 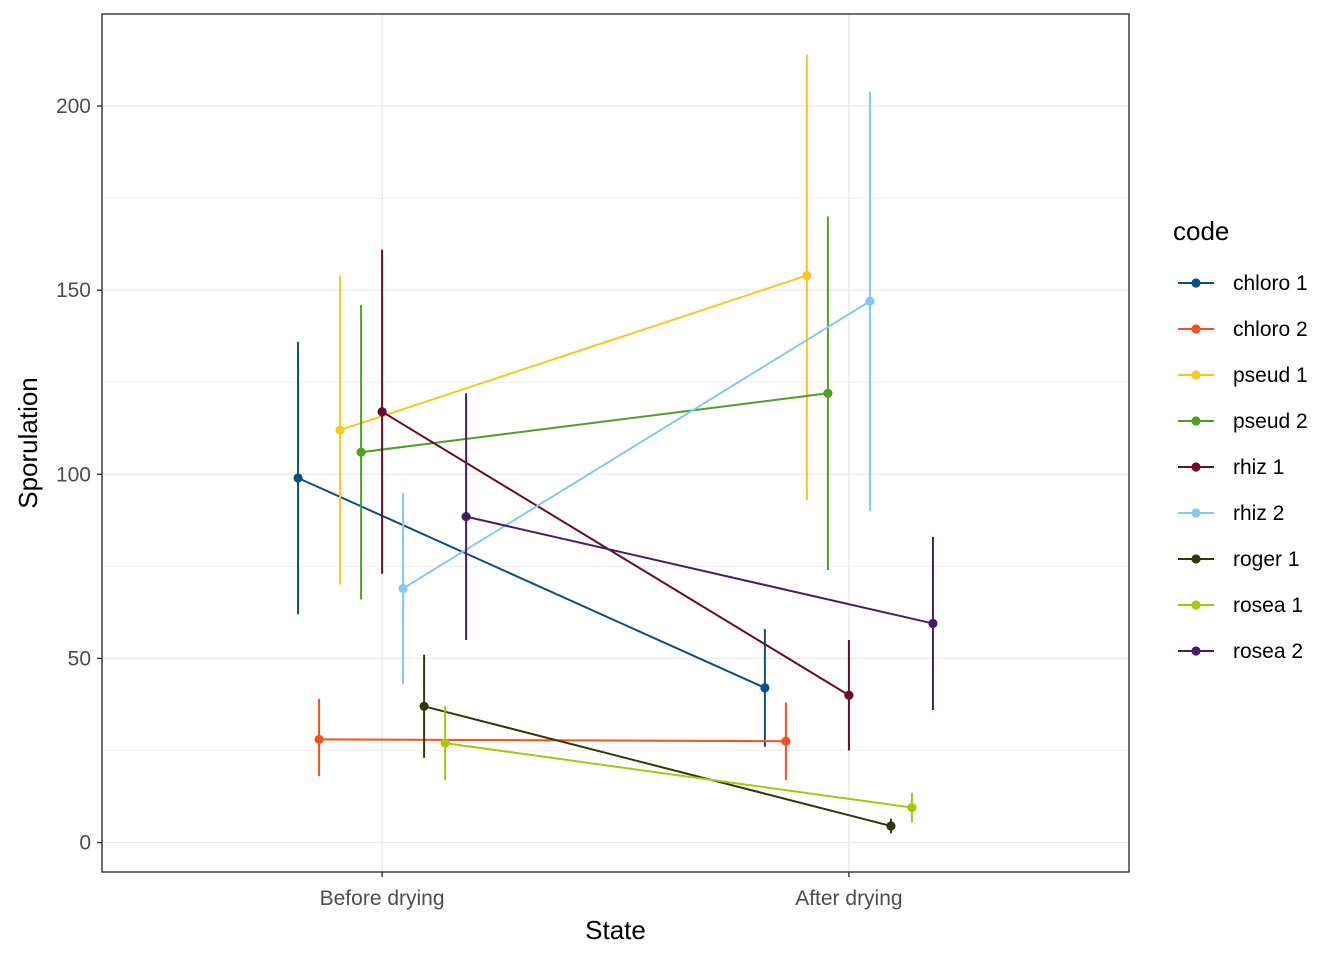 I want to click on x-axis: Before drying After drying, so click(x=611, y=891).